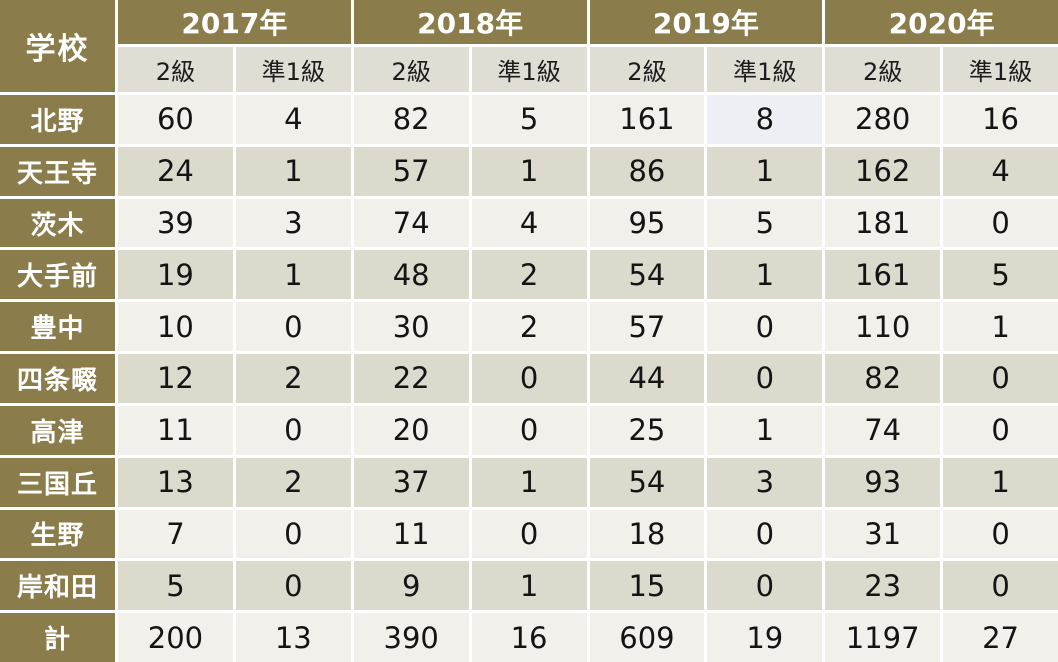 Image resolution: width=1058 pixels, height=662 pixels. What do you see at coordinates (411, 586) in the screenshot?
I see `value-cell: 9` at bounding box center [411, 586].